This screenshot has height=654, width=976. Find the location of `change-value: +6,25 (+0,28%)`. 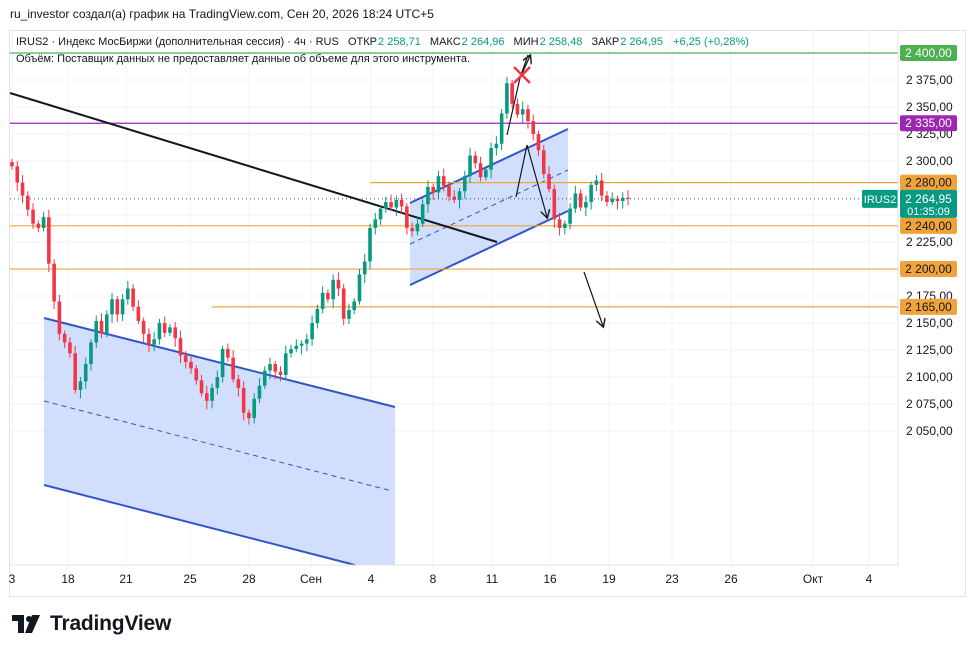

change-value: +6,25 (+0,28%) is located at coordinates (711, 42).